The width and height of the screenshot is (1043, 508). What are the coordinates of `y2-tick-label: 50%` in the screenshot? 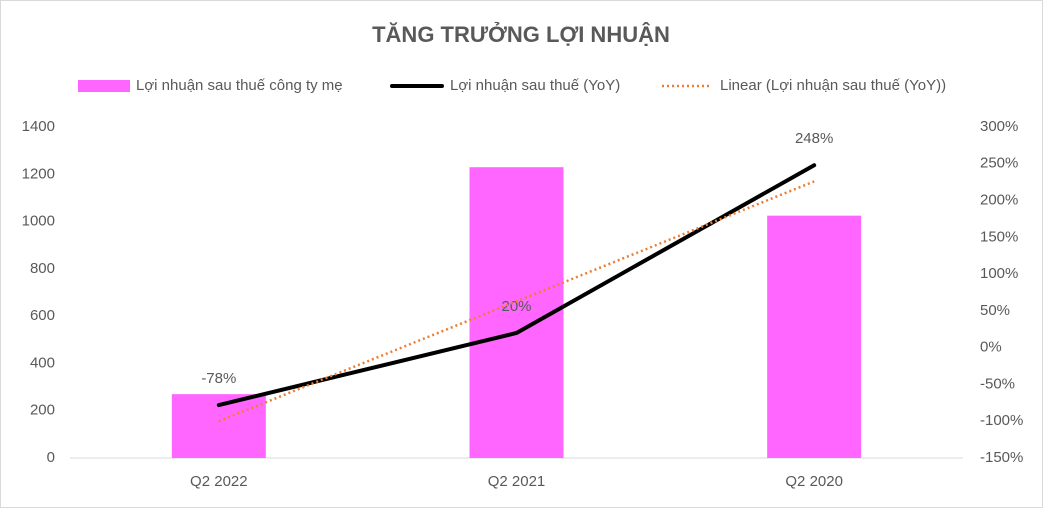 It's located at (995, 310).